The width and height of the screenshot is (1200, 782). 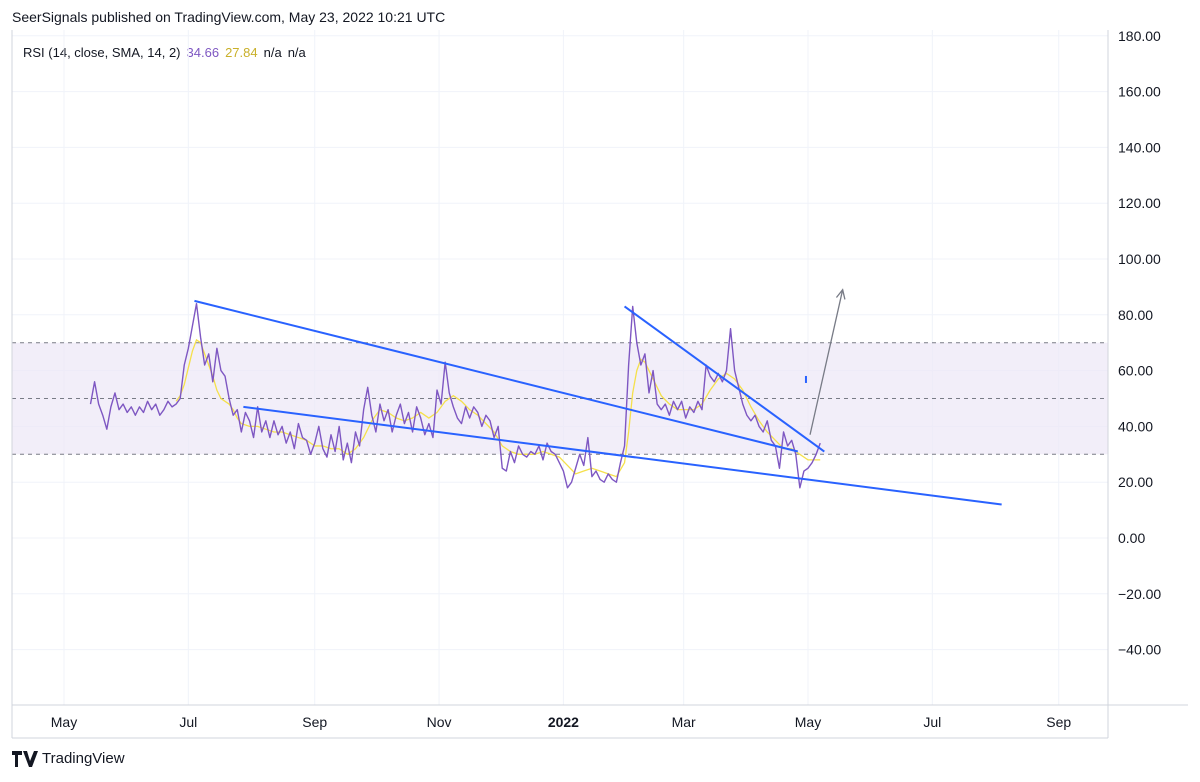 I want to click on y-tick-label: 160.00, so click(x=1139, y=92).